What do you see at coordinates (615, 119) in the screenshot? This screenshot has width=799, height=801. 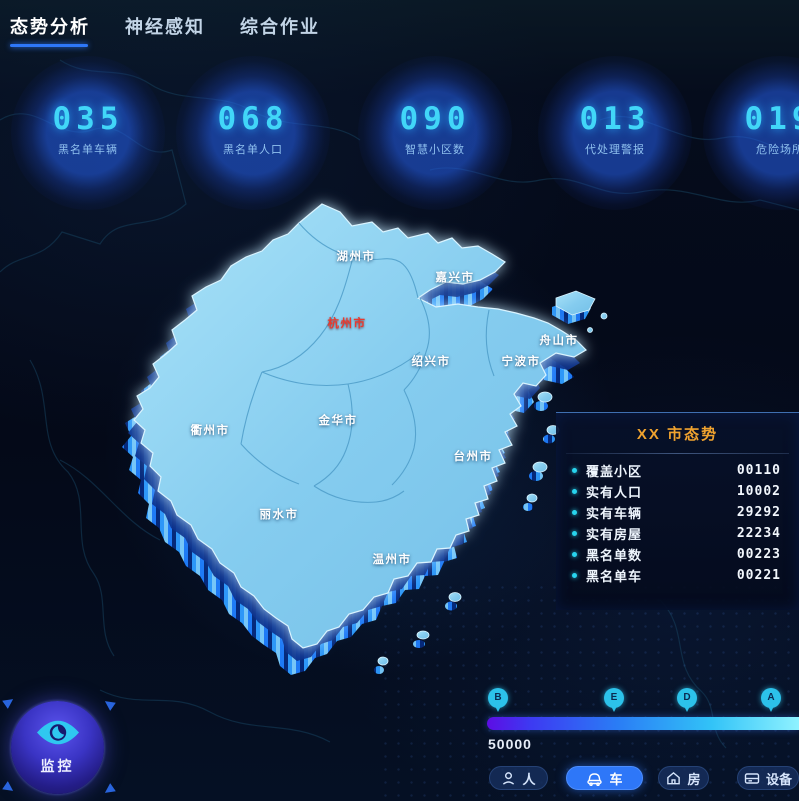 I see `stat-value: 013` at bounding box center [615, 119].